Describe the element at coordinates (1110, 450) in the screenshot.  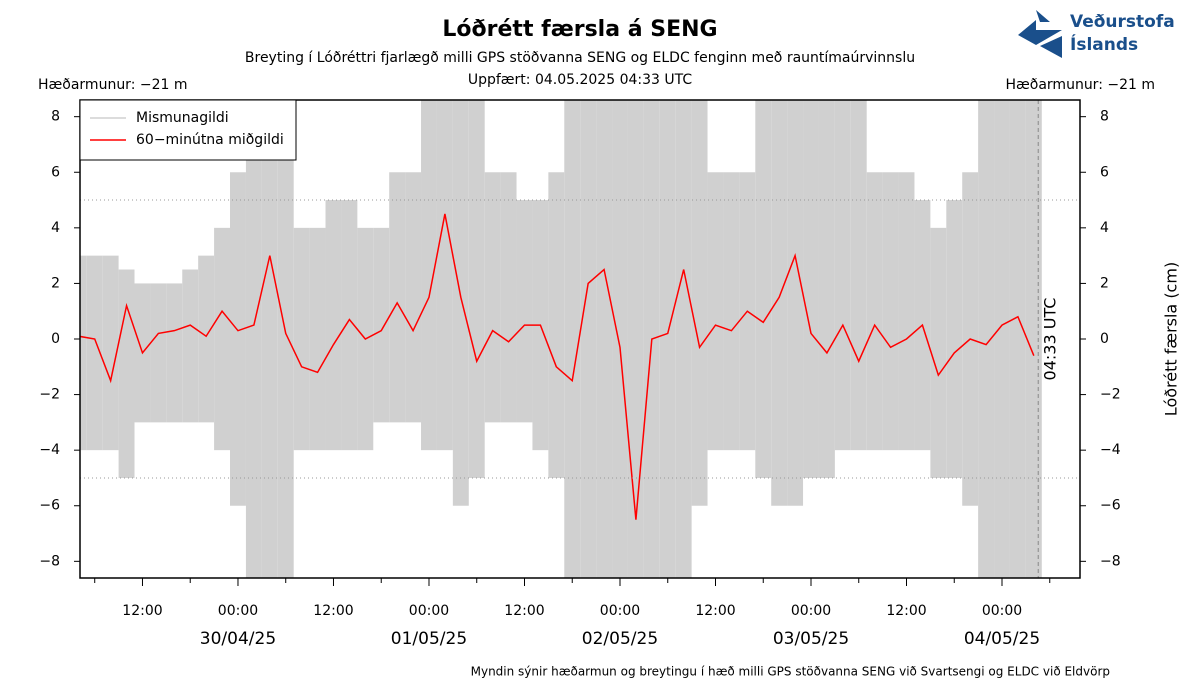
I see `y2-tick-label: −4` at that location.